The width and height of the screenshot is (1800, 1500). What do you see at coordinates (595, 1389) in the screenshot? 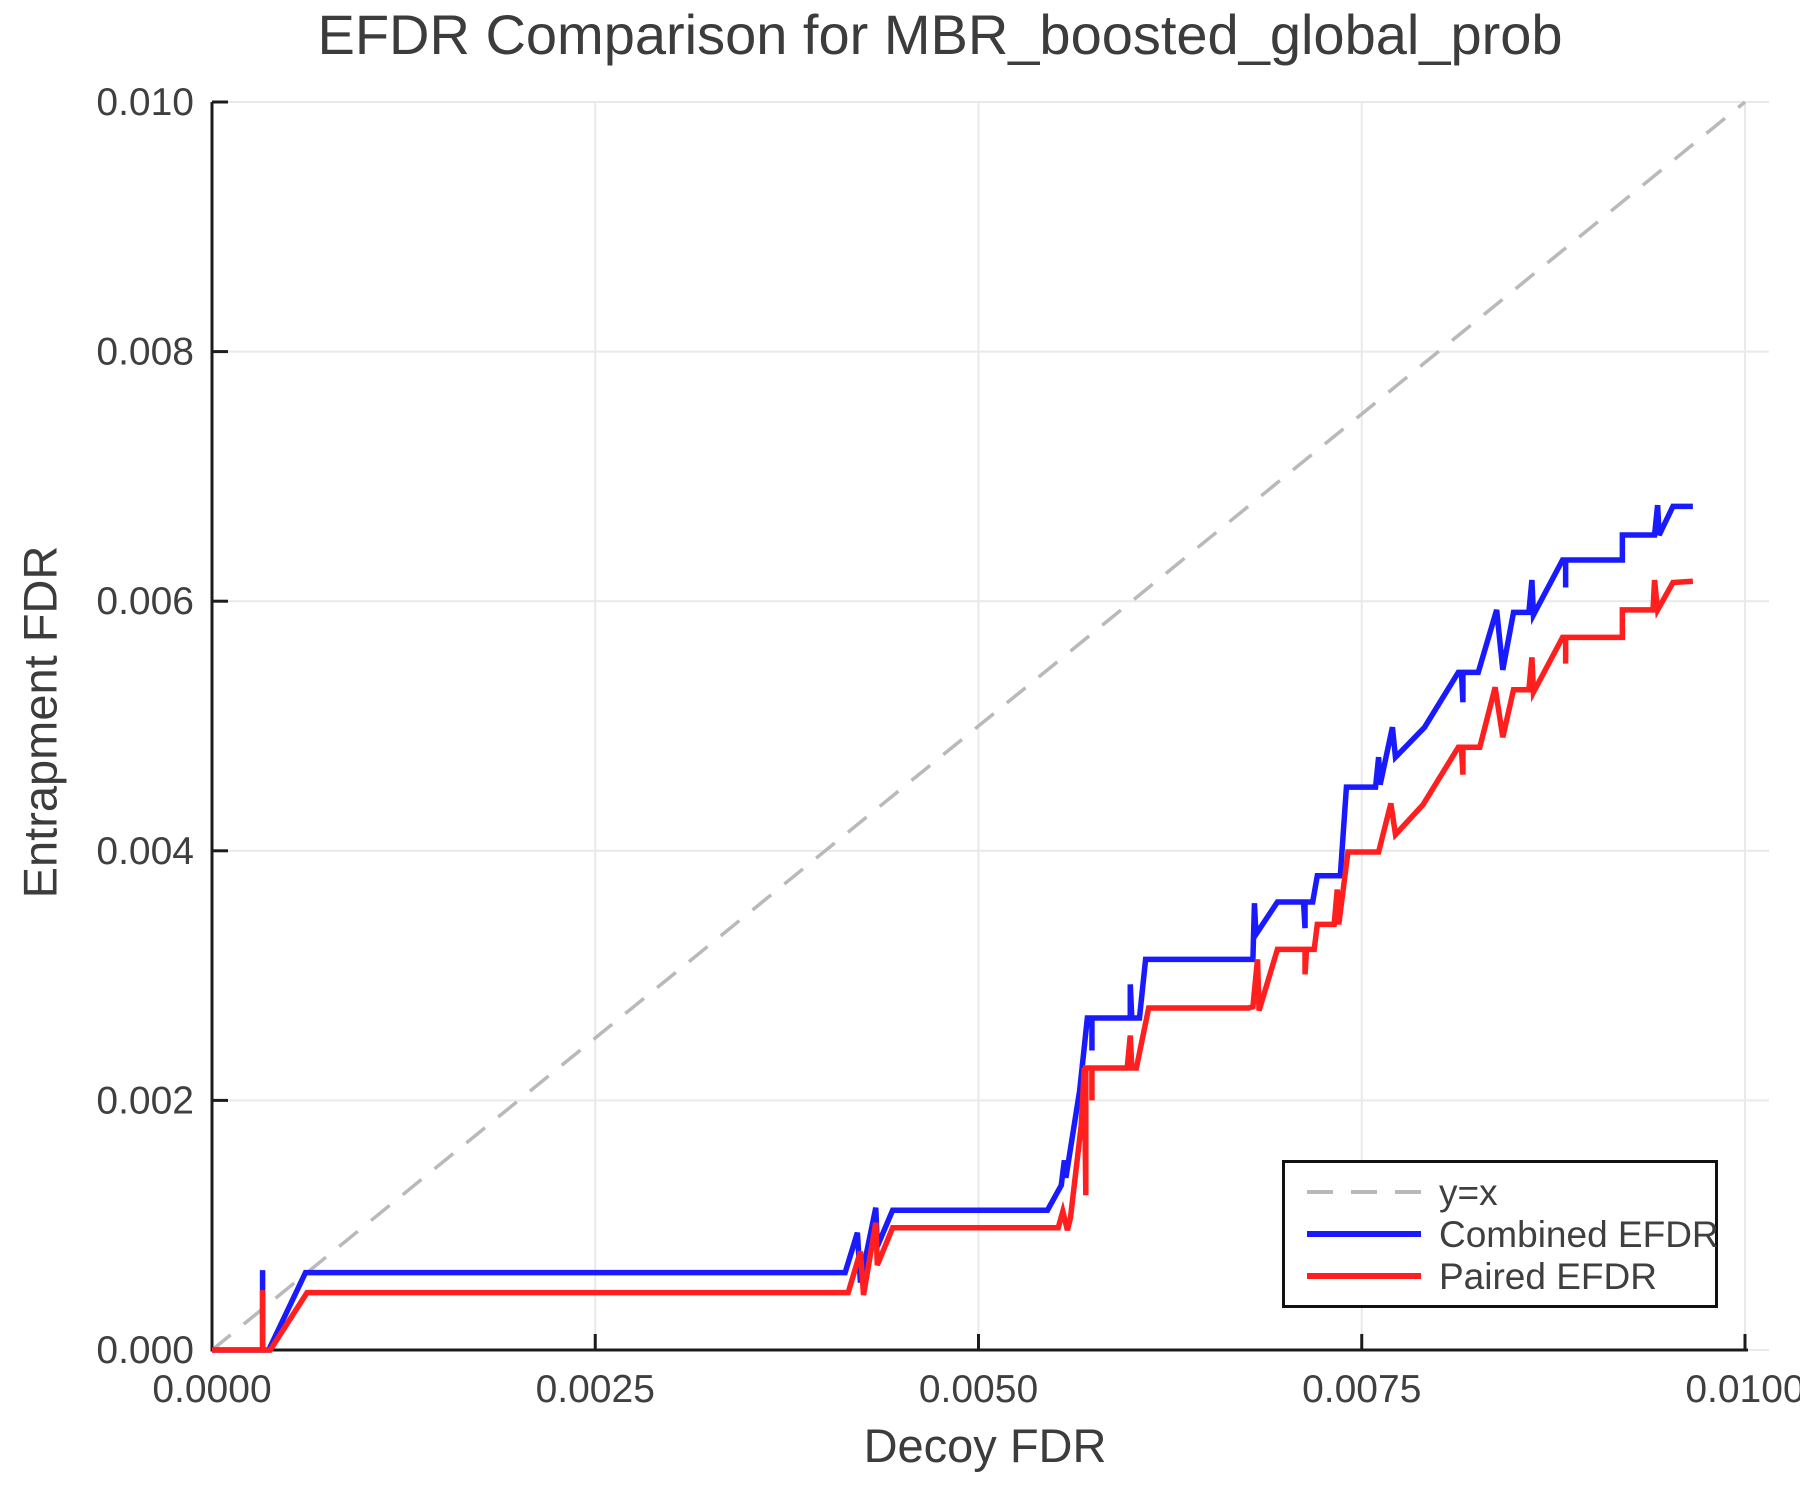
I see `x-tick-label: 0.0025` at bounding box center [595, 1389].